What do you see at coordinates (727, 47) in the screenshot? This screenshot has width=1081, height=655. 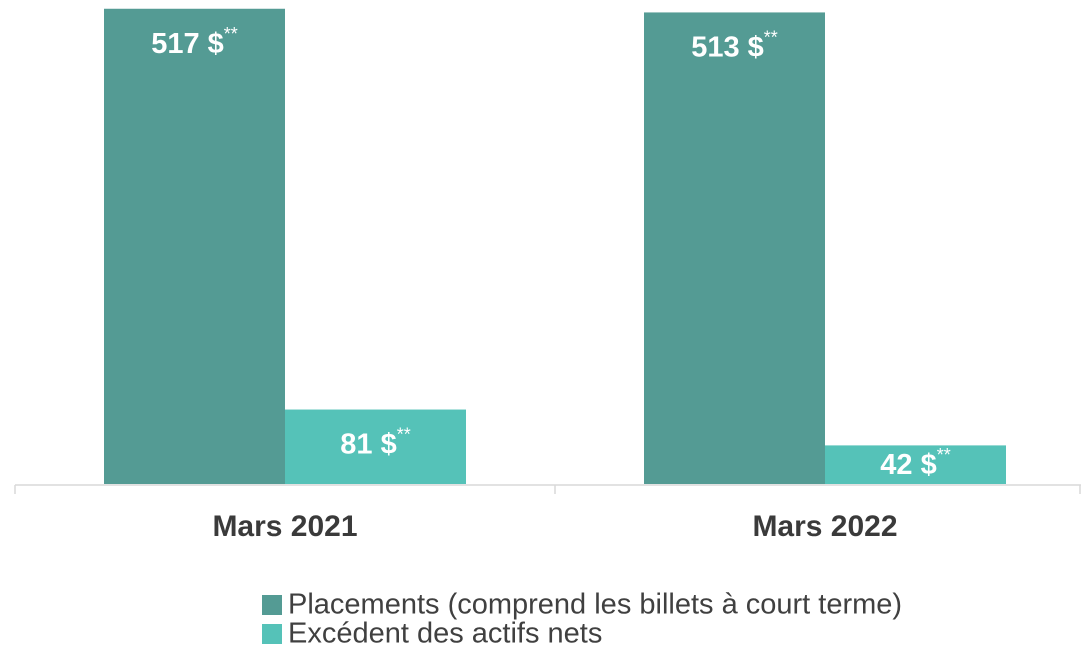 I see `value-label-text: 513 $` at bounding box center [727, 47].